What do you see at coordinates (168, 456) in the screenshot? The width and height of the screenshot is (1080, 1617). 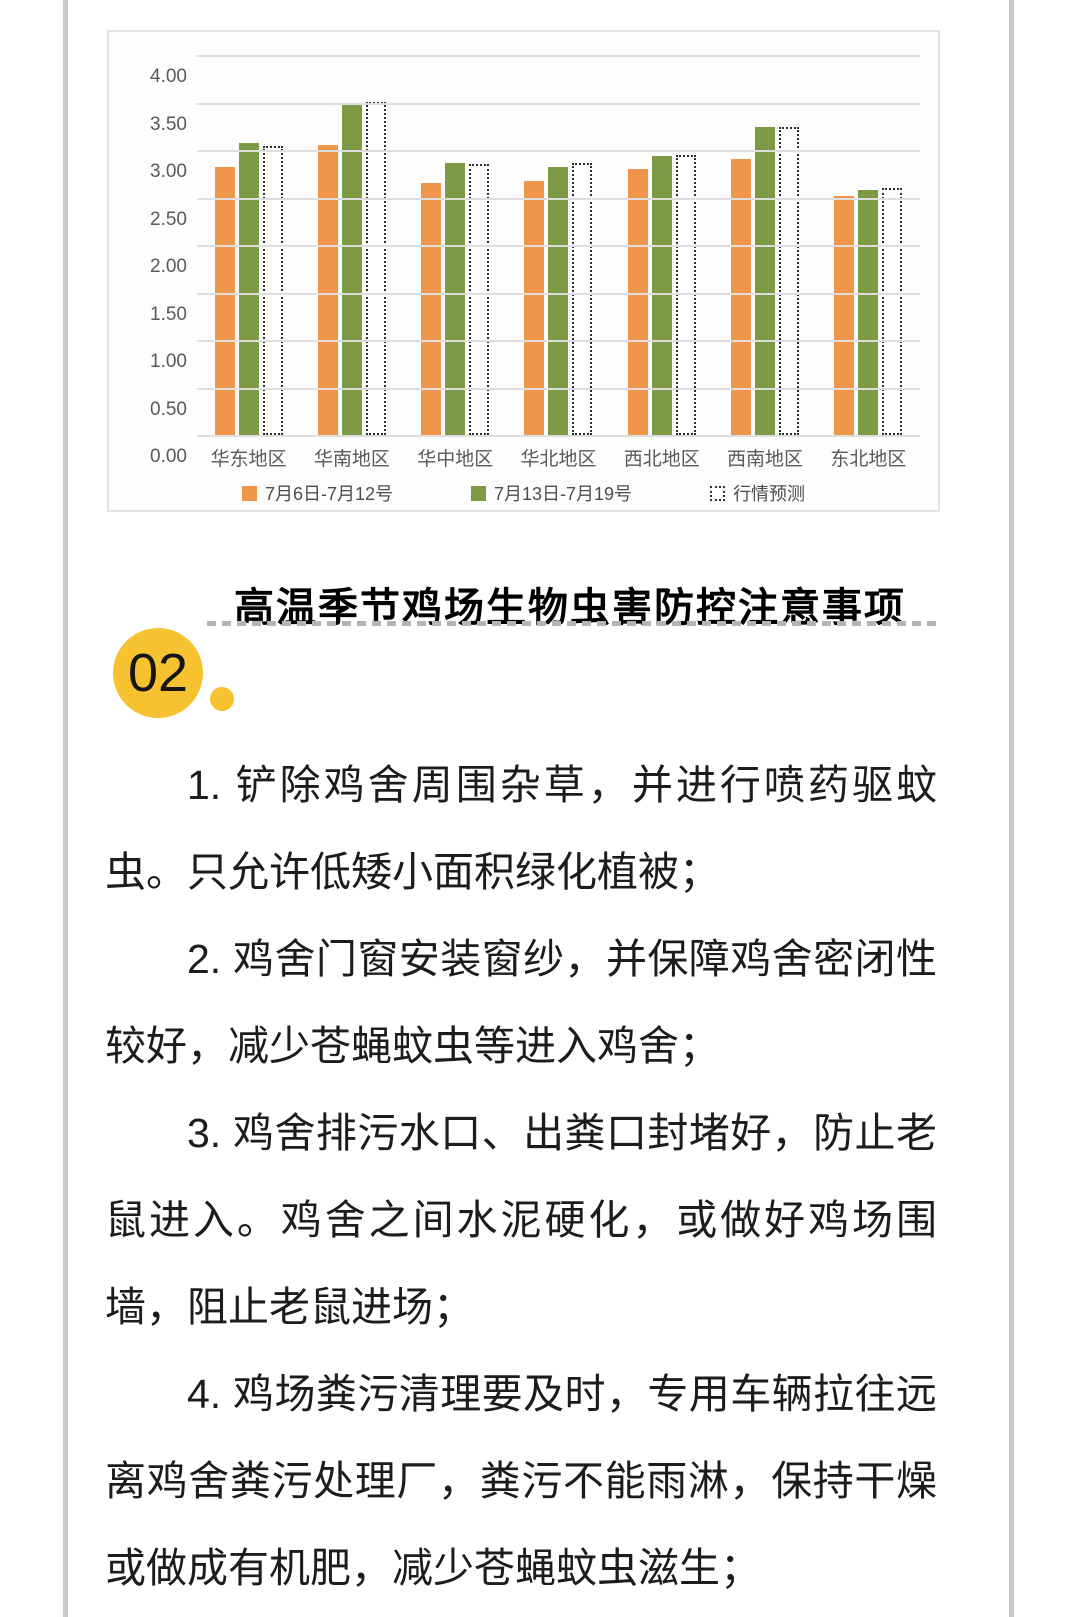 I see `y-tick-label: 0.00` at bounding box center [168, 456].